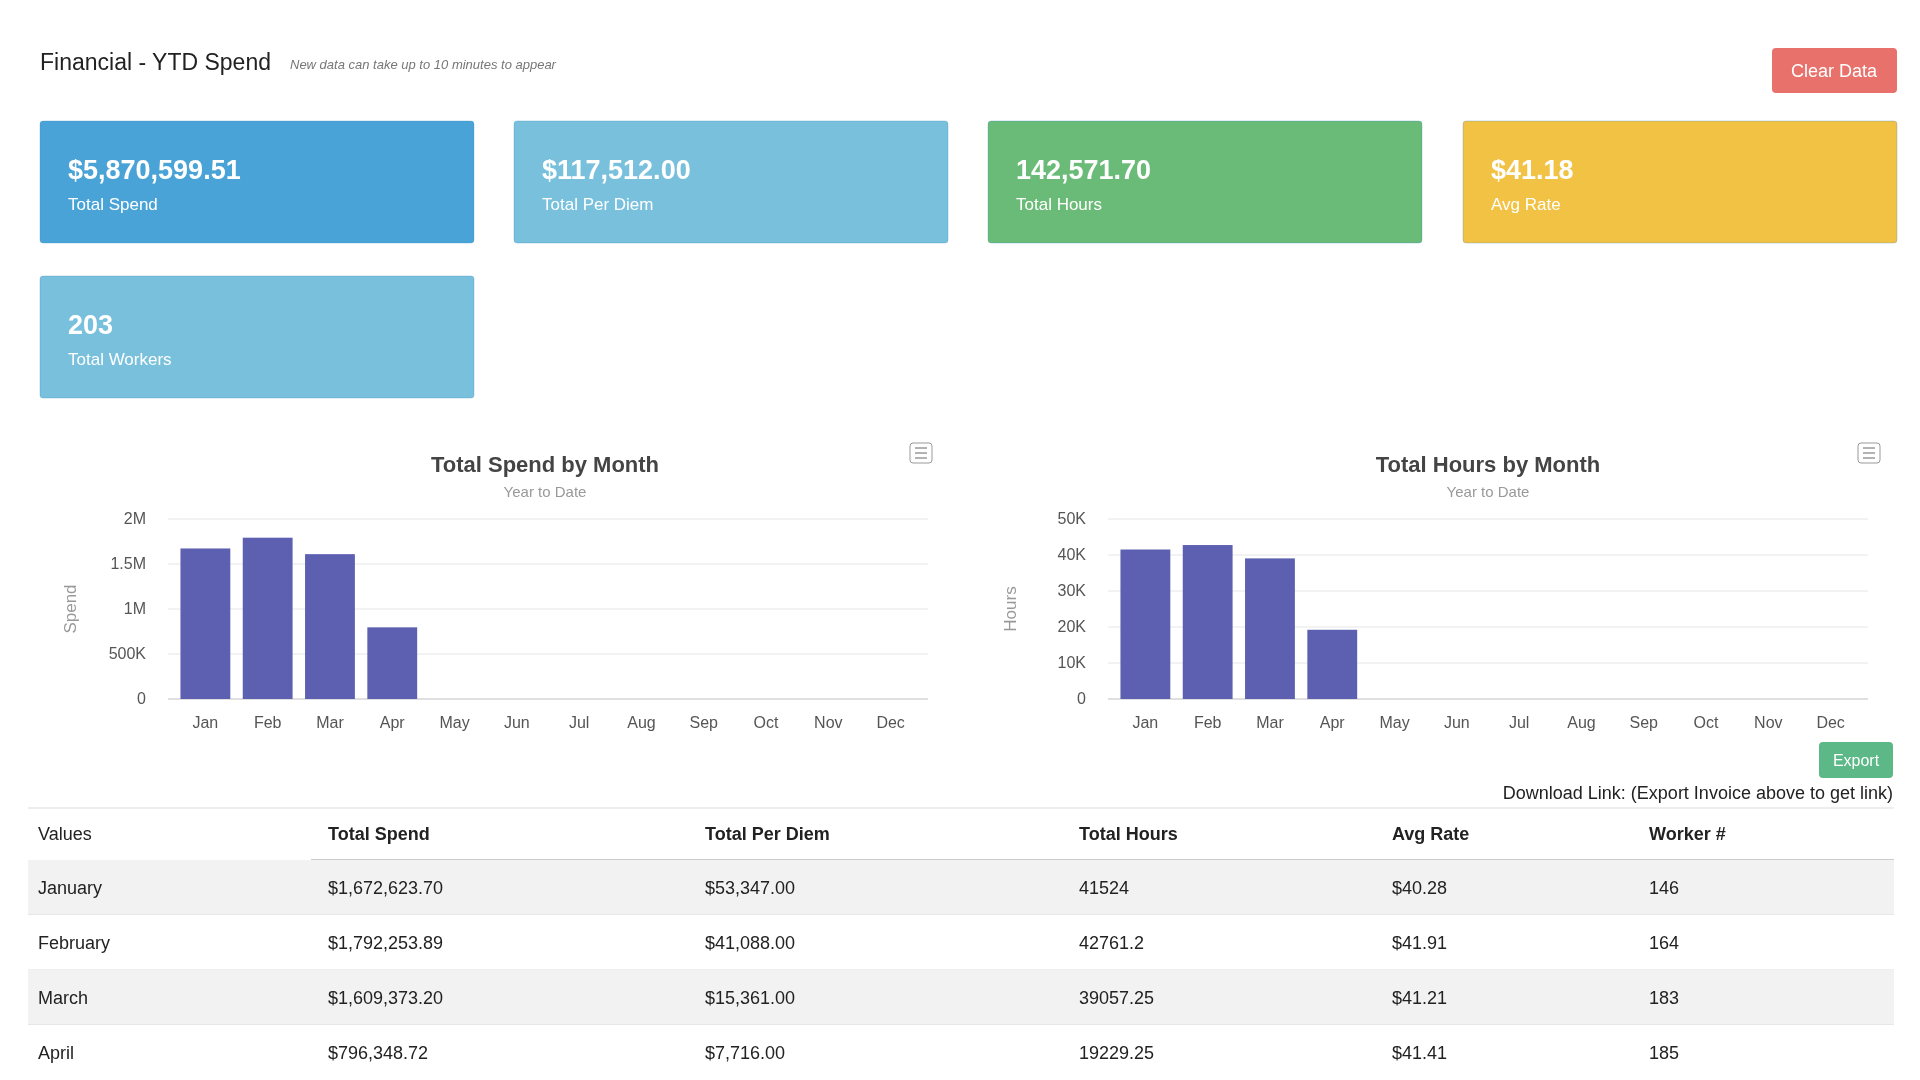 Image resolution: width=1920 pixels, height=1080 pixels. I want to click on text: 164, so click(1664, 942).